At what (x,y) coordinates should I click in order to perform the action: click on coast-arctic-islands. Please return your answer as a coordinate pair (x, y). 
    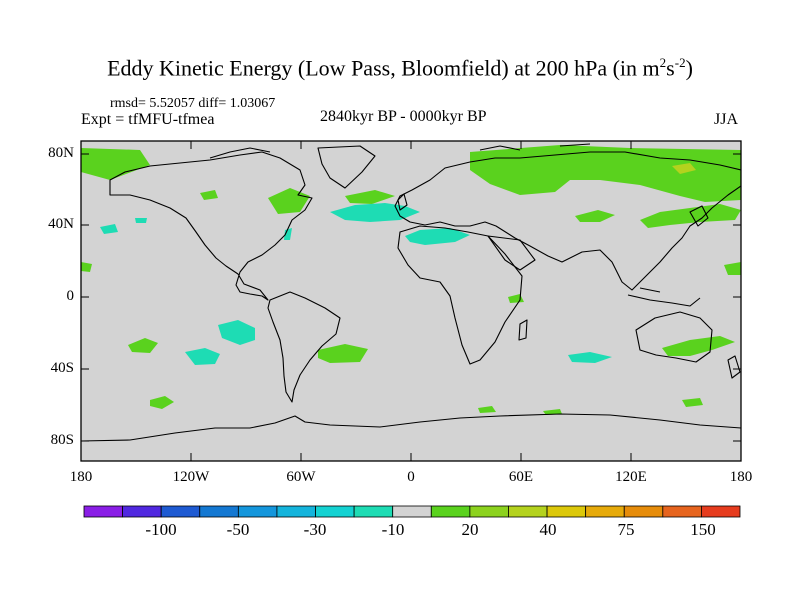
    Looking at the image, I should click on (400, 151).